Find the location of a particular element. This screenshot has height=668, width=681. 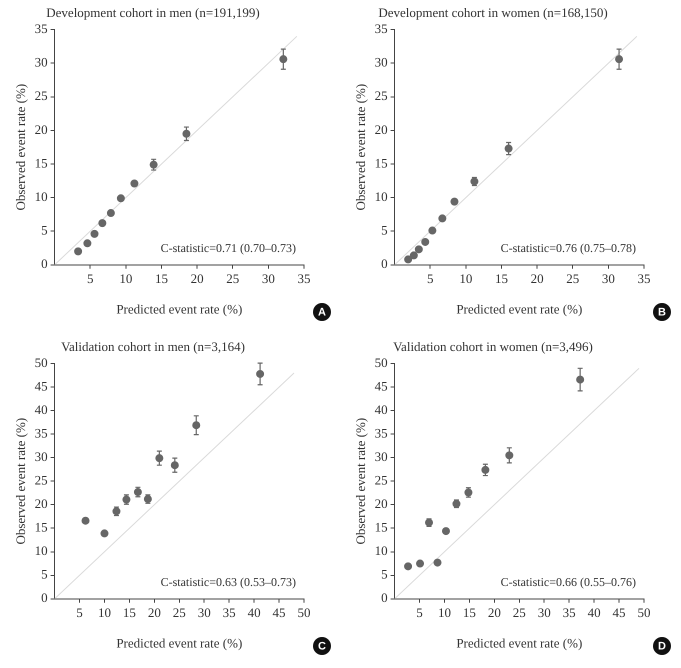

text: D is located at coordinates (662, 646).